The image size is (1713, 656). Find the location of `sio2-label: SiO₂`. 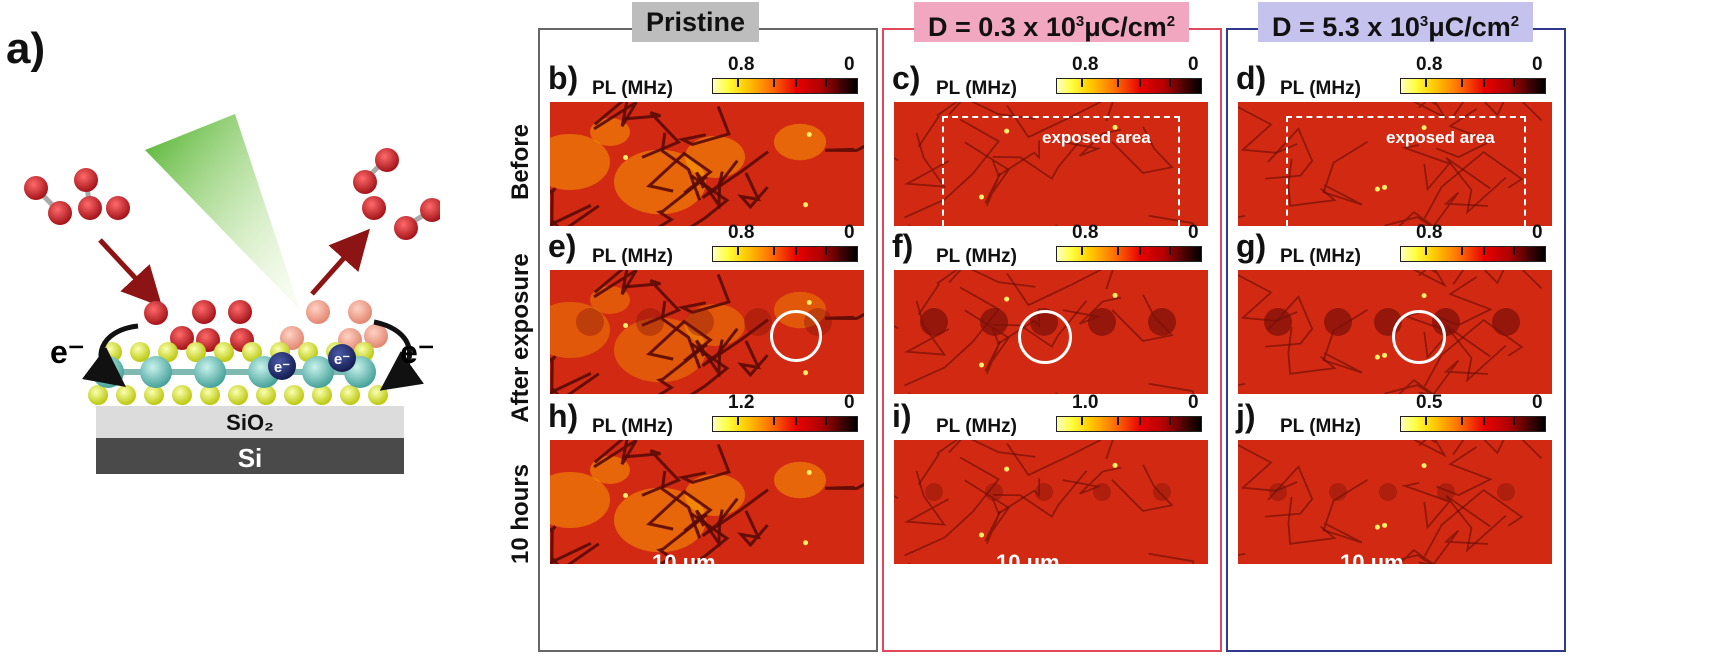

sio2-label: SiO₂ is located at coordinates (250, 422).